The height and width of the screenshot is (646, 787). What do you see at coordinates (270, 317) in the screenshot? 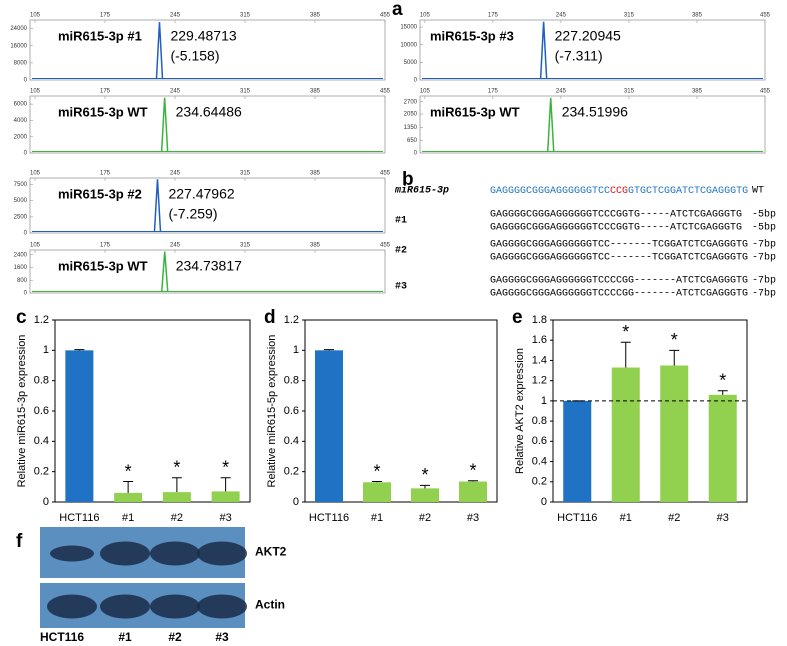
I see `panel-label: d` at bounding box center [270, 317].